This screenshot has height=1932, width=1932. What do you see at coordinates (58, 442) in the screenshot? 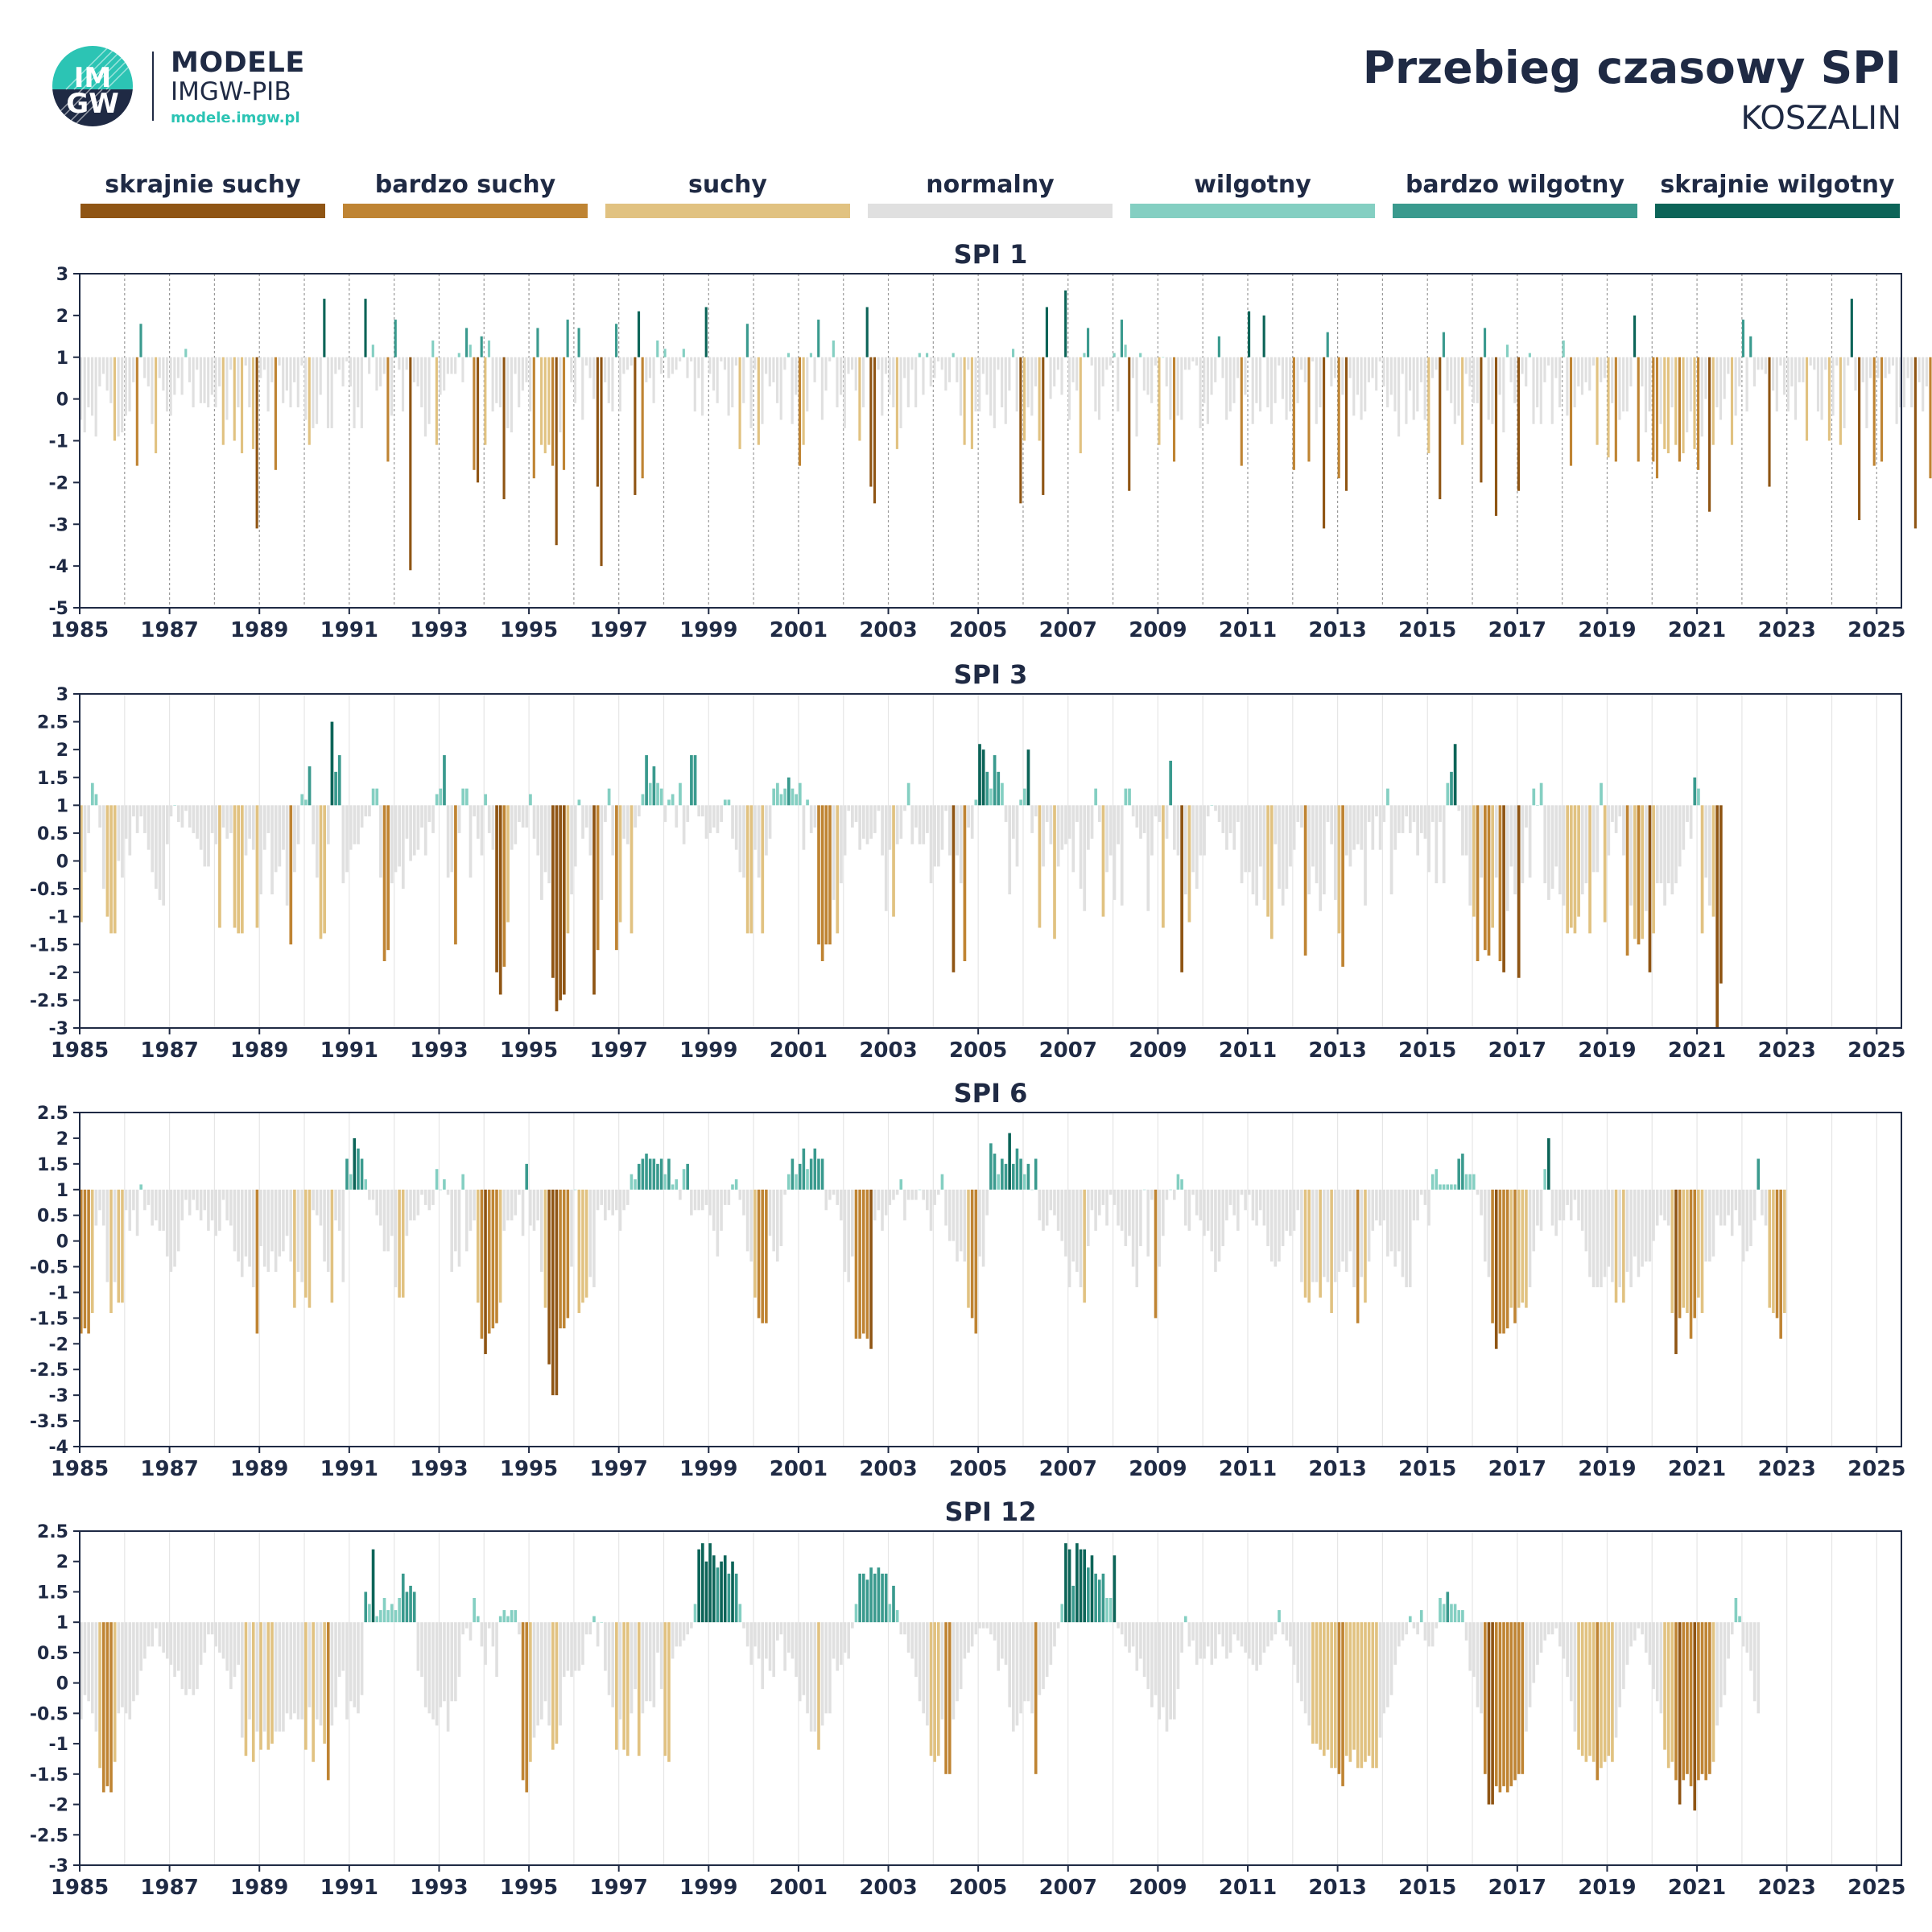
I see `y-tick-label: -1` at bounding box center [58, 442].